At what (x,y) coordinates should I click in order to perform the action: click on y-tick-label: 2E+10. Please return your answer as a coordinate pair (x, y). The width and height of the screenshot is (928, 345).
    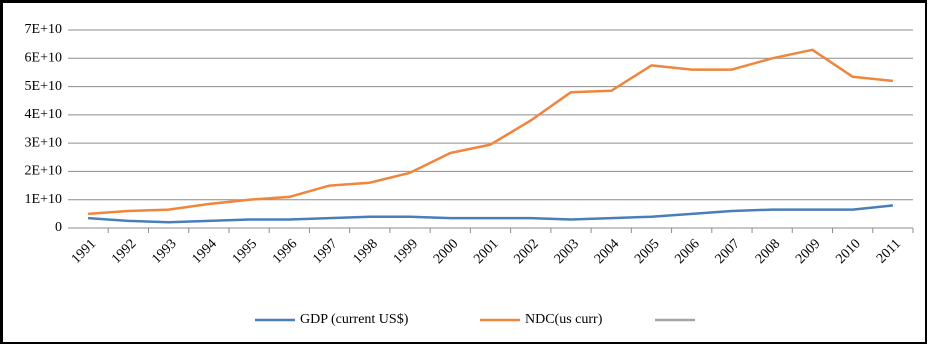
    Looking at the image, I should click on (43, 171).